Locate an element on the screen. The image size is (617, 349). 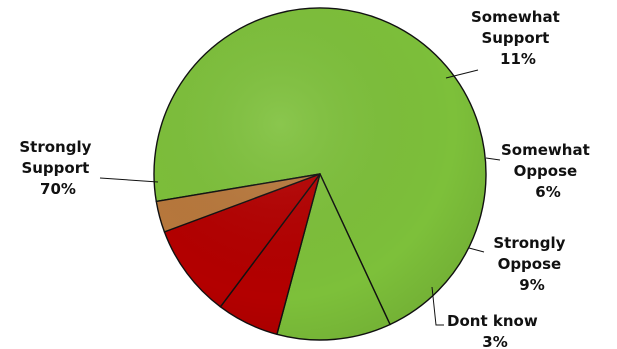
label-somewhat-support: Somewhat Support 11% is located at coordinates (518, 38).